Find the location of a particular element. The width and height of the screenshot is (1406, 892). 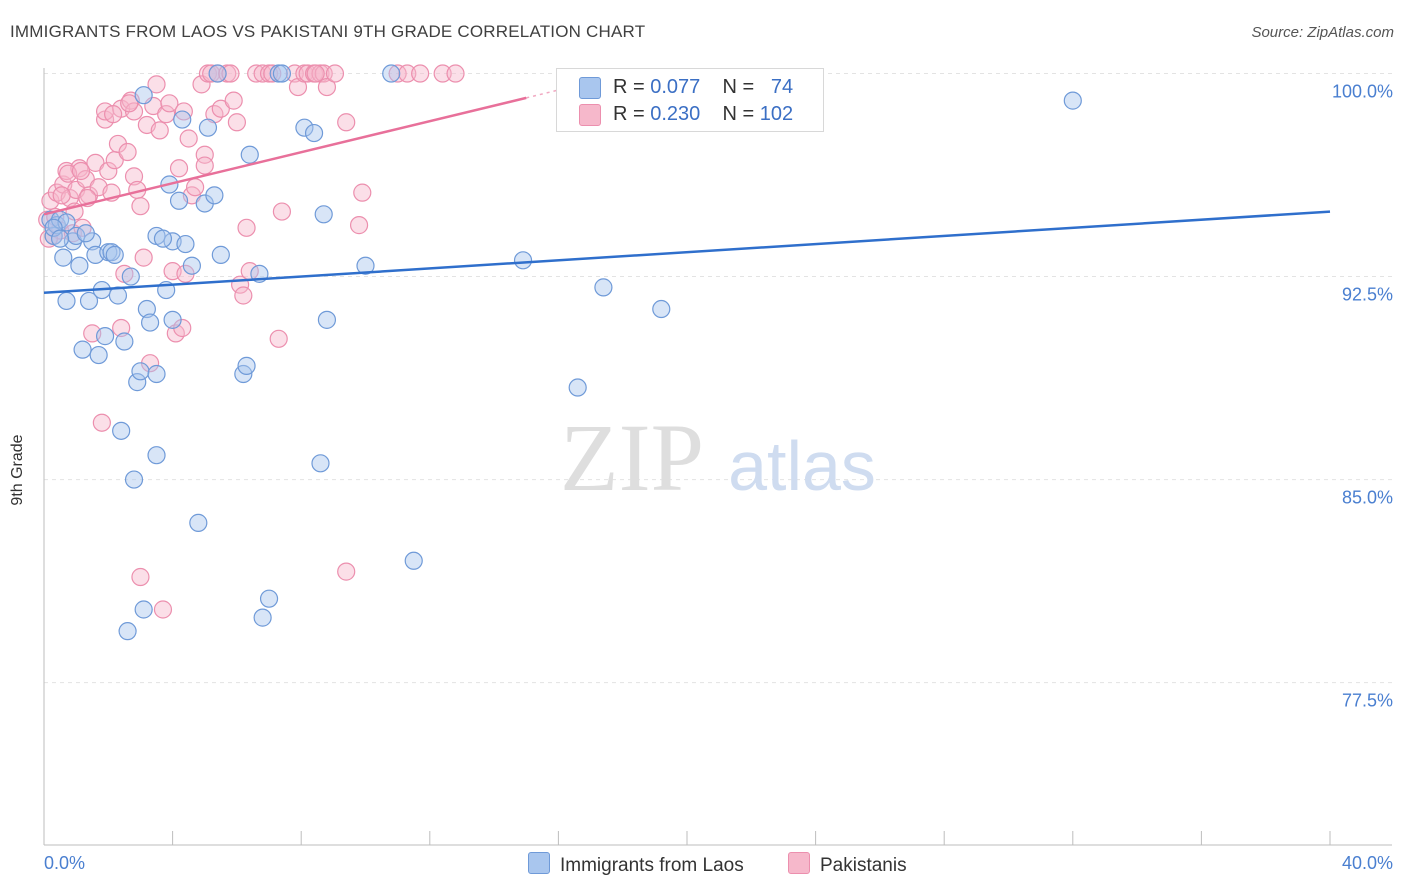

watermark-zip: ZIP is located at coordinates (632, 457).